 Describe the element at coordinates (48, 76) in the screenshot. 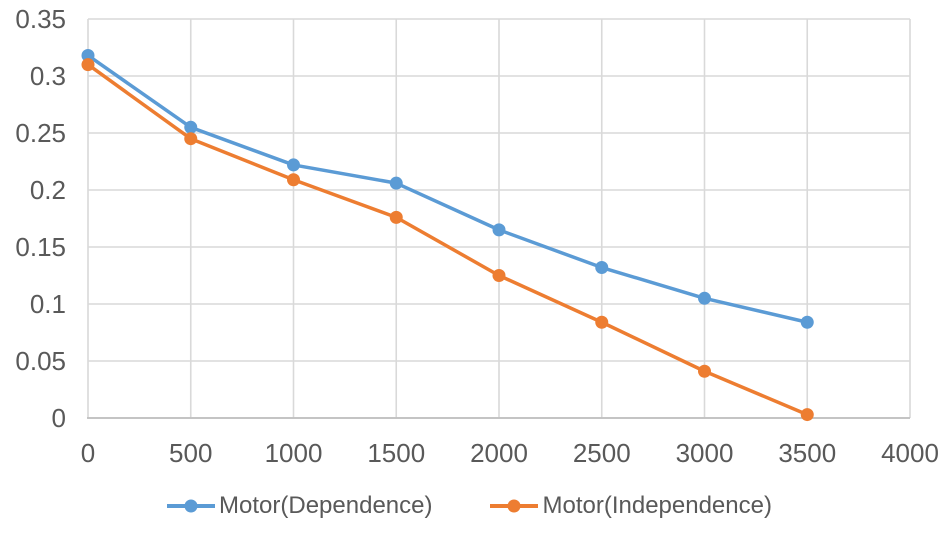

I see `y-tick-label: 0.3` at that location.